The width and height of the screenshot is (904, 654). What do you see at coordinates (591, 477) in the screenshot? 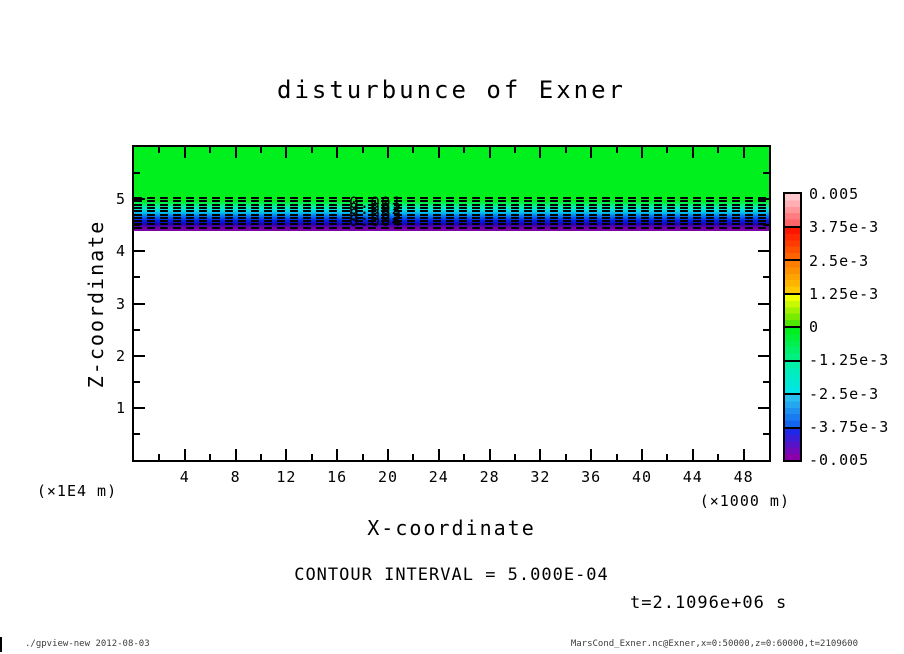
I see `x-tick-label: 36` at bounding box center [591, 477].